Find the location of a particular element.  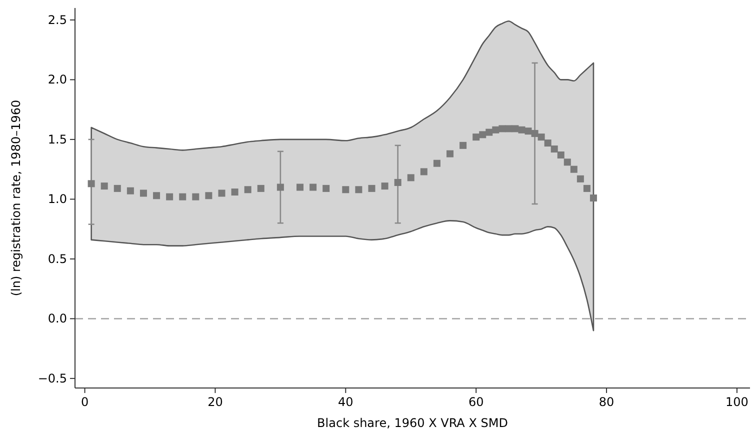

x-tick-label: 20 is located at coordinates (215, 402).